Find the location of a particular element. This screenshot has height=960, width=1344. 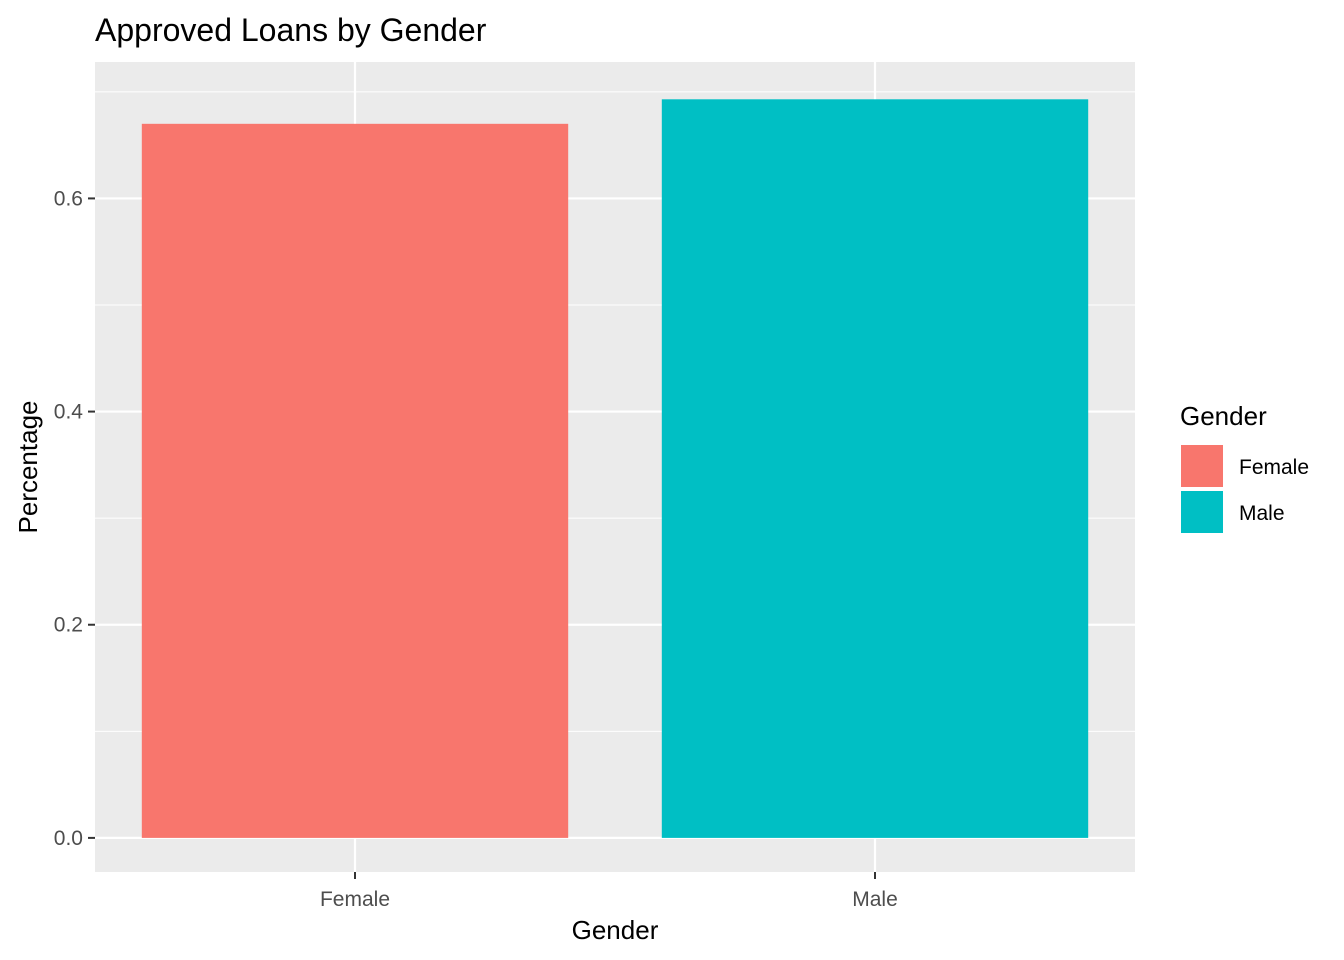

y-tick-label: 0.0 is located at coordinates (68, 838).